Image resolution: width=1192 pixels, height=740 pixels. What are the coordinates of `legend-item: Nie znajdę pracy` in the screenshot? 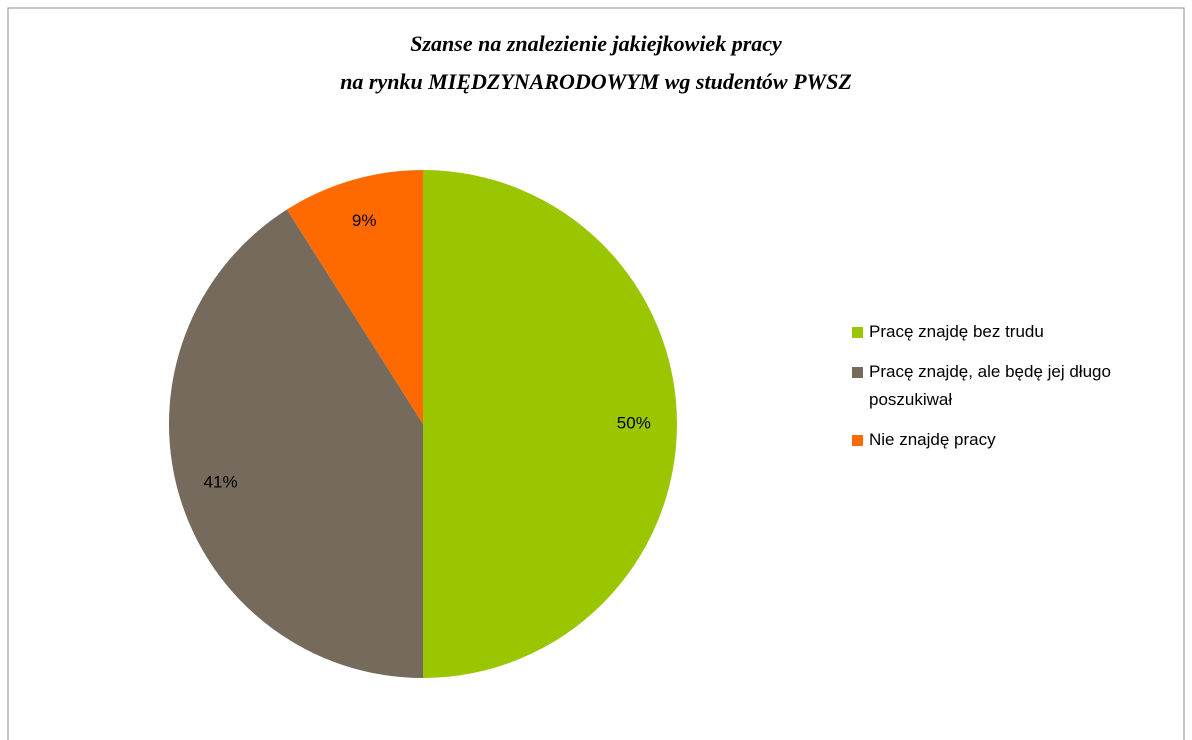 It's located at (1012, 440).